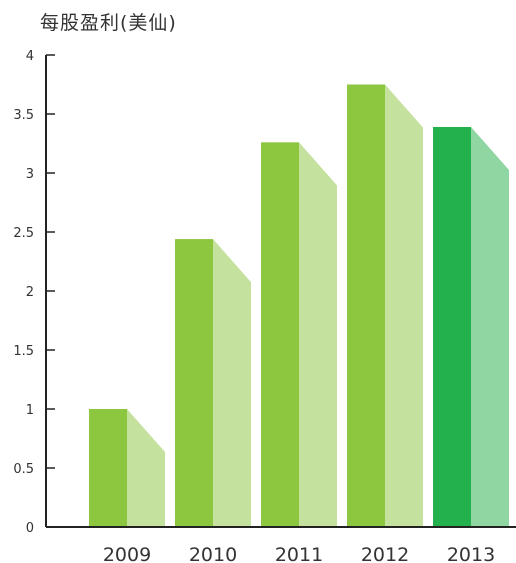  I want to click on y-tick-label: 2, so click(30, 292).